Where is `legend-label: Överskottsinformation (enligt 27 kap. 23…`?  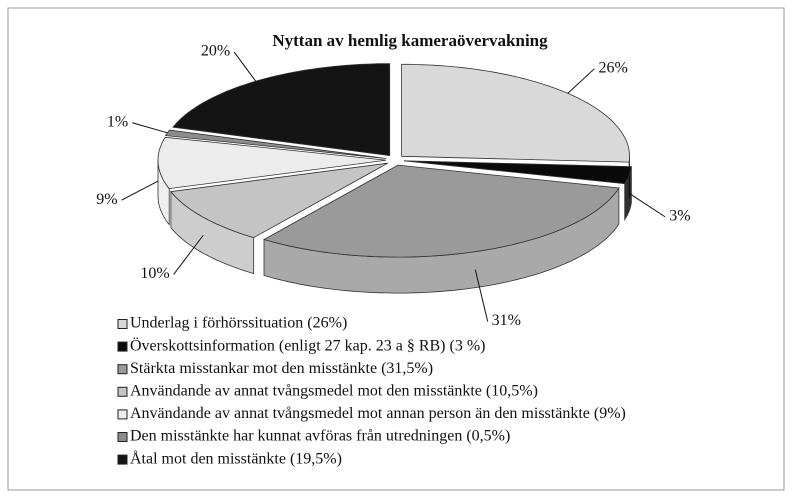 legend-label: Överskottsinformation (enligt 27 kap. 23… is located at coordinates (308, 345).